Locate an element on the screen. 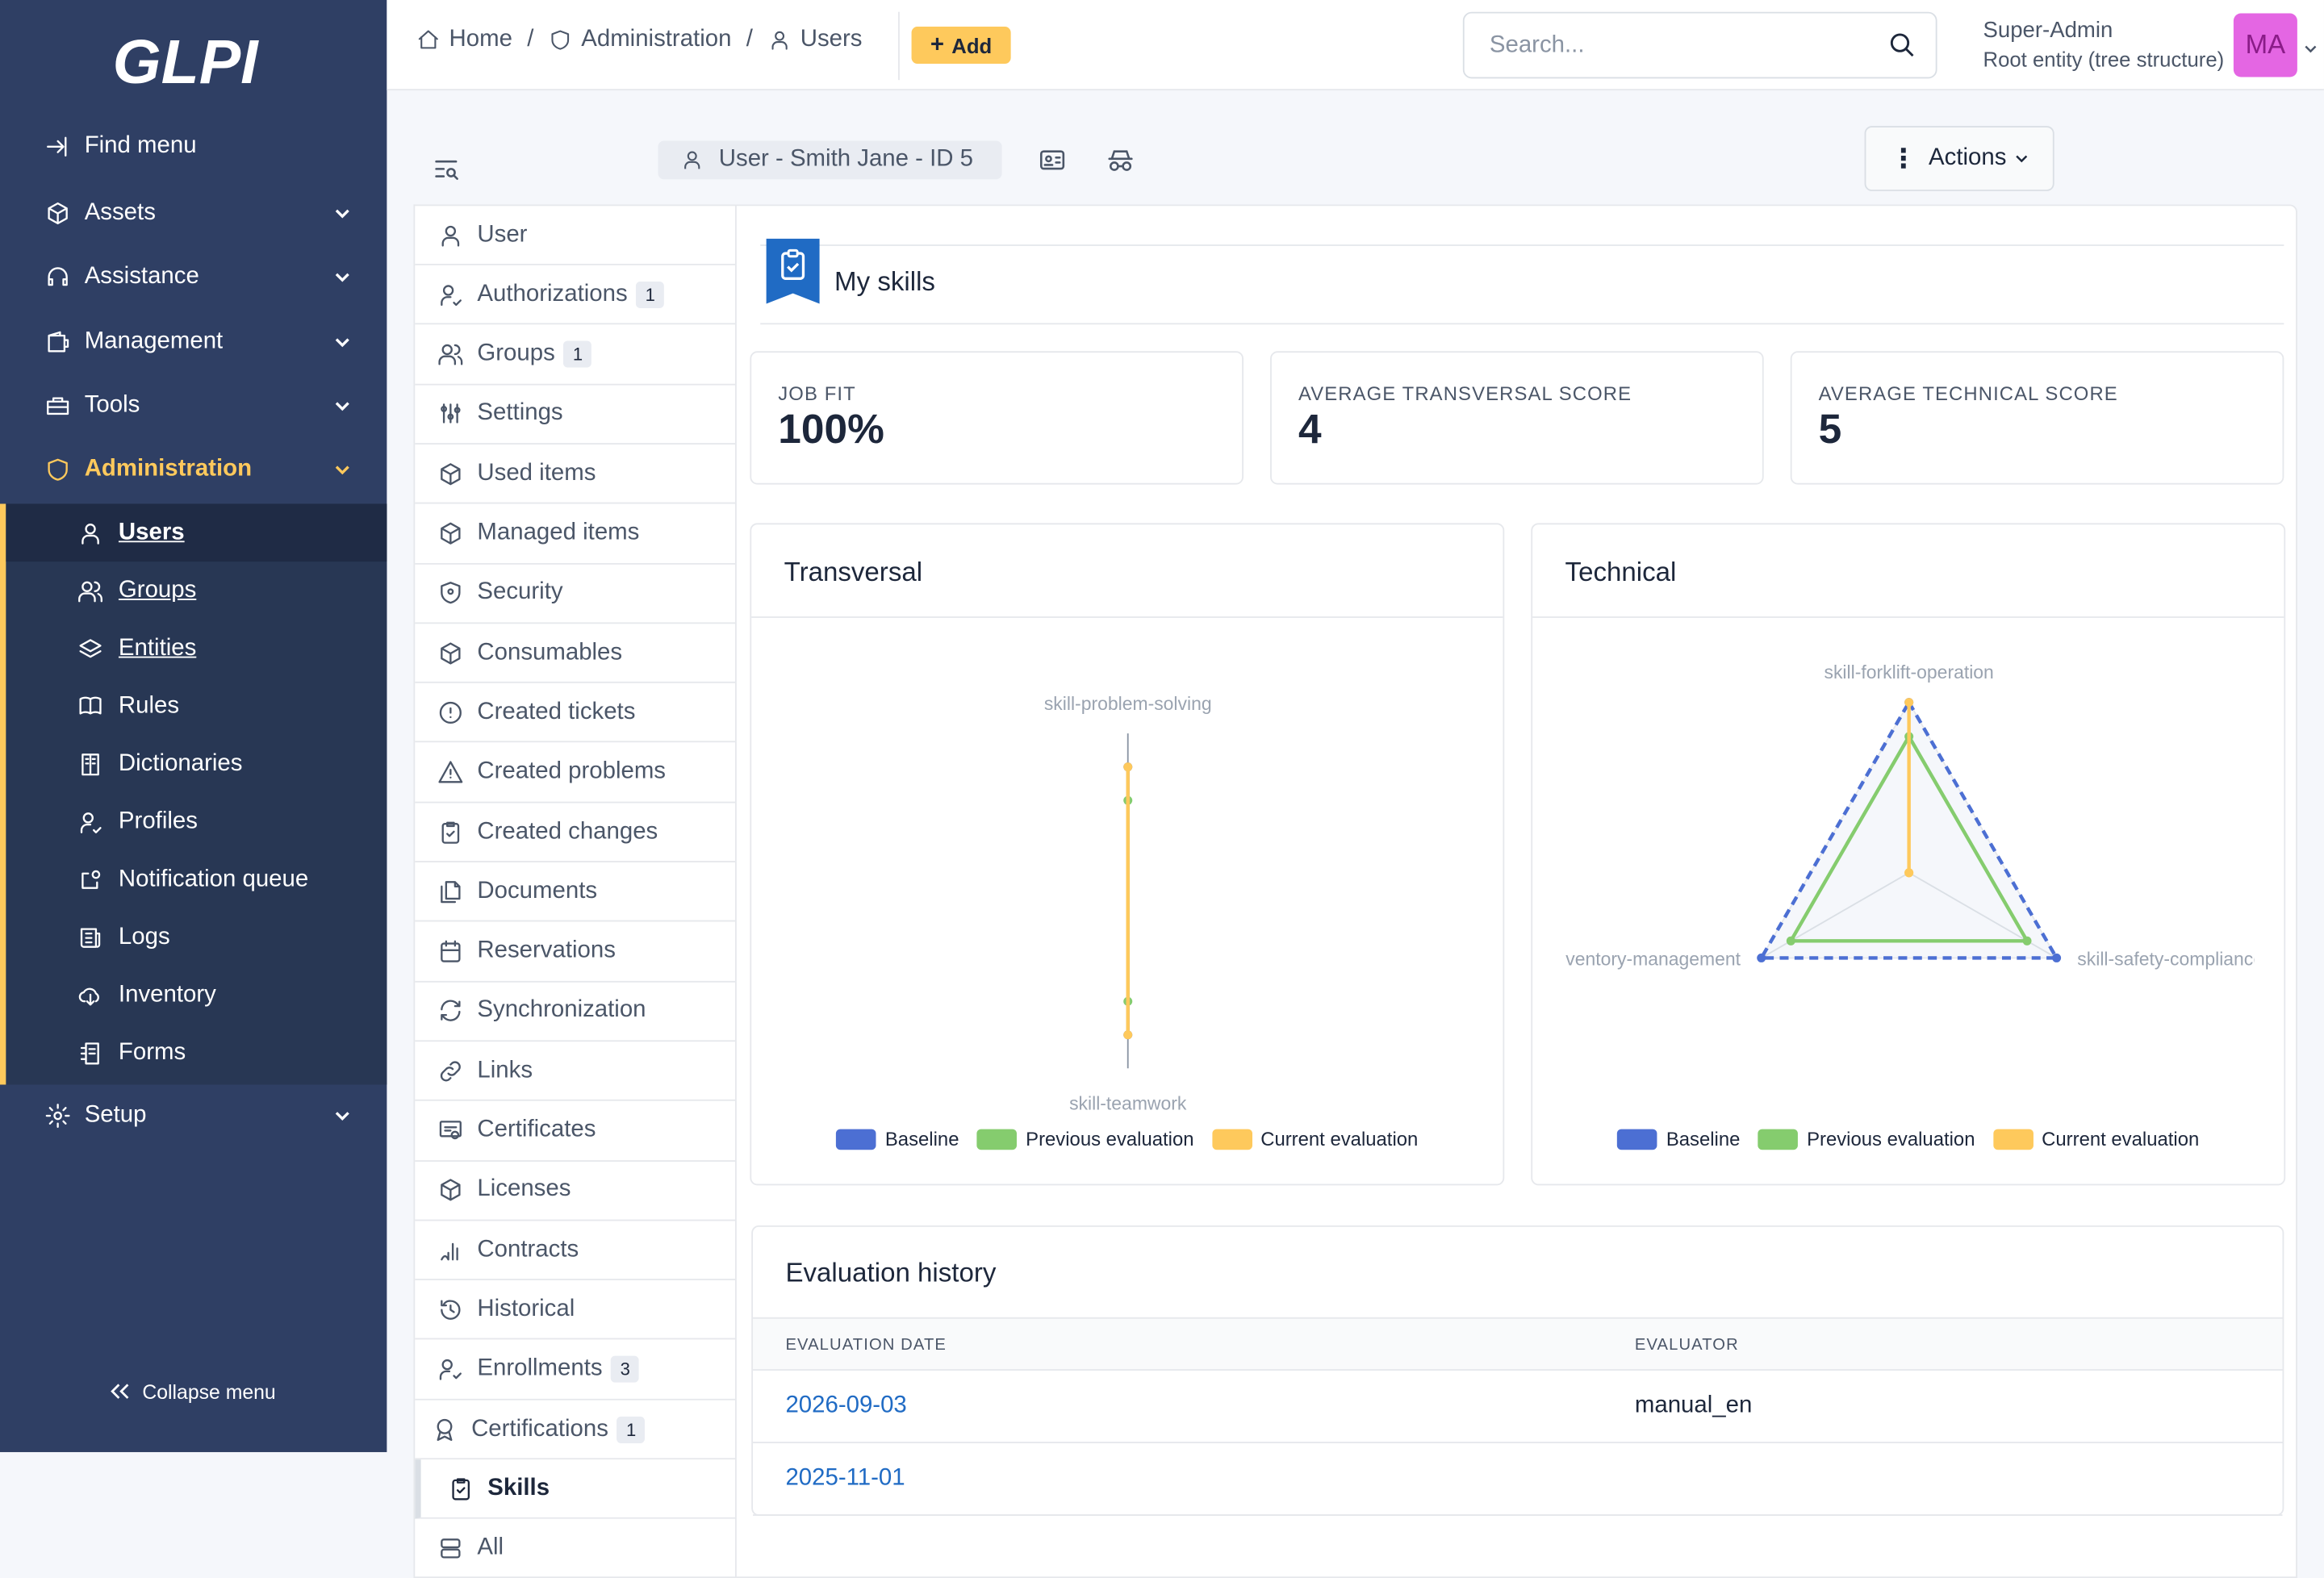  impersonate-icon is located at coordinates (1120, 160).